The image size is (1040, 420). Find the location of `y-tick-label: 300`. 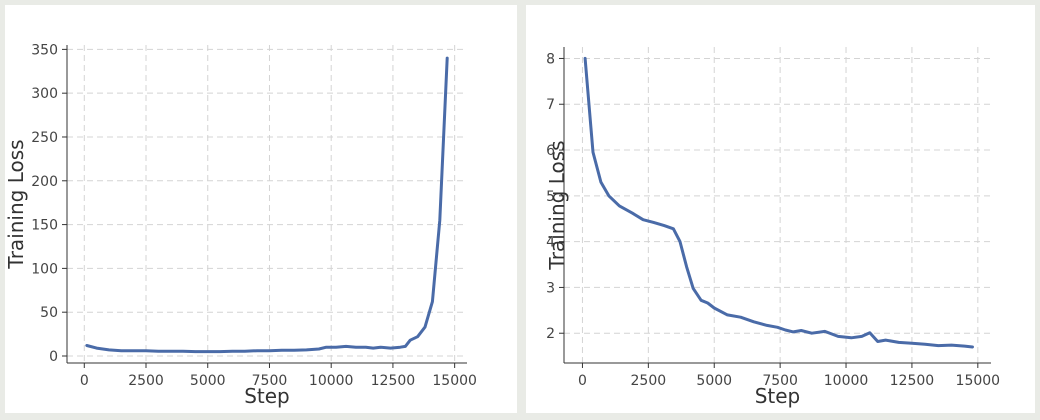

y-tick-label: 300 is located at coordinates (44, 94).